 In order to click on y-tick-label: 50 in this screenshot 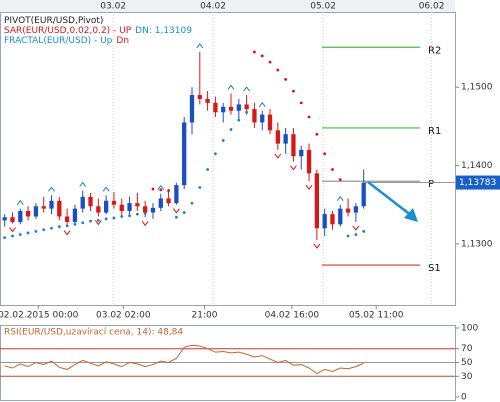, I will do `click(467, 363)`.